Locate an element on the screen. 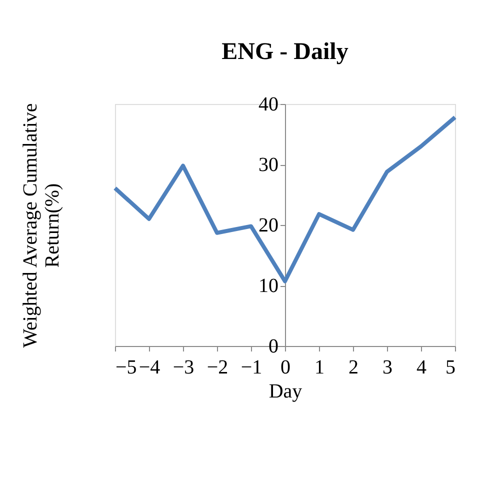 The image size is (493, 495). x-tick-label: 3 is located at coordinates (387, 367).